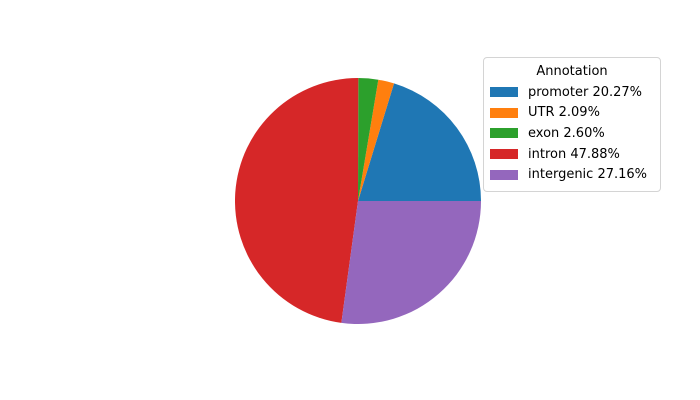 The height and width of the screenshot is (400, 700). What do you see at coordinates (566, 133) in the screenshot?
I see `legend-item-label: exon 2.60%` at bounding box center [566, 133].